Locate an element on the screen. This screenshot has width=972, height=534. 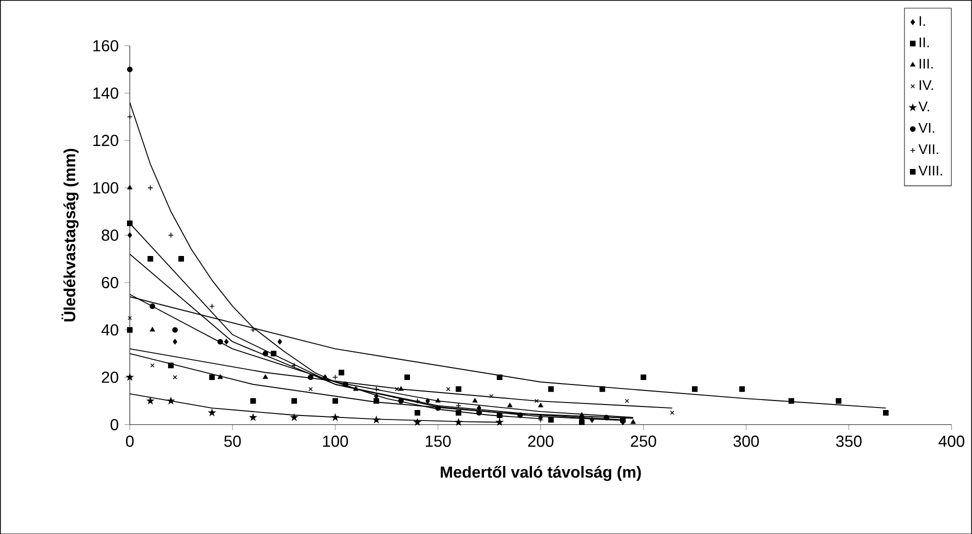
x-tick-label: 250 is located at coordinates (643, 441).